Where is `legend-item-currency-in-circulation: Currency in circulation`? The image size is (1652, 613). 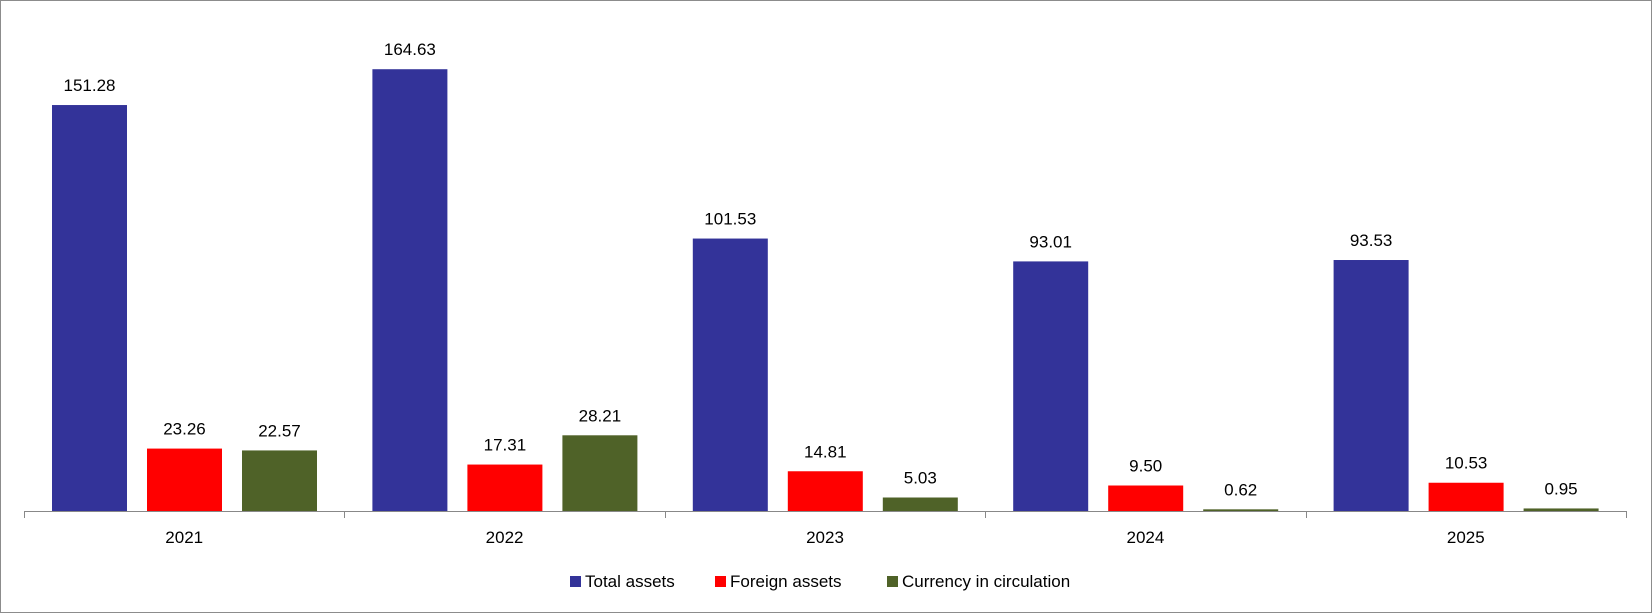 legend-item-currency-in-circulation: Currency in circulation is located at coordinates (978, 581).